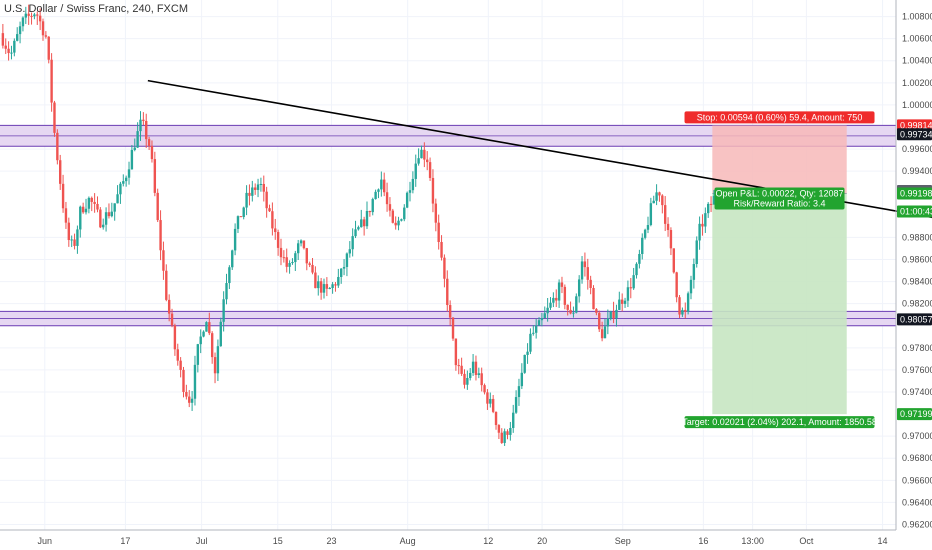  Describe the element at coordinates (917, 392) in the screenshot. I see `y-tick-label: 0.97400` at that location.